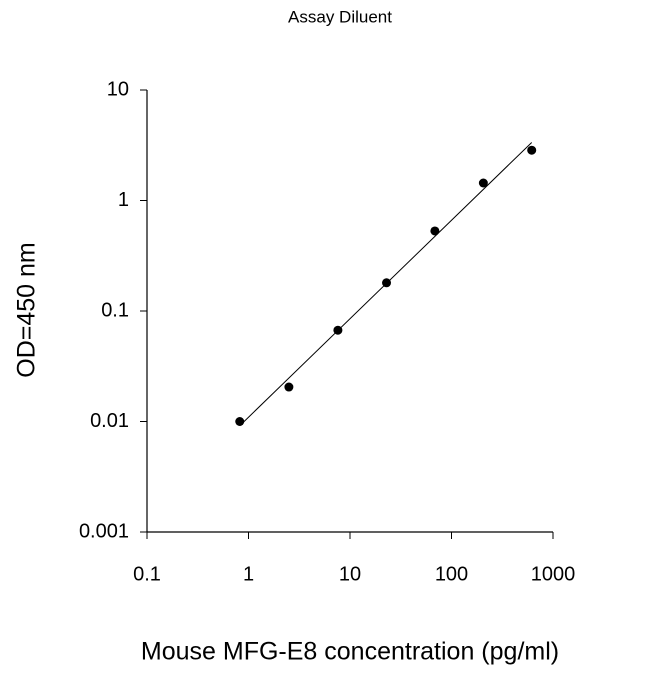 Image resolution: width=650 pixels, height=679 pixels. What do you see at coordinates (147, 574) in the screenshot?
I see `x-tick-label: 0.1` at bounding box center [147, 574].